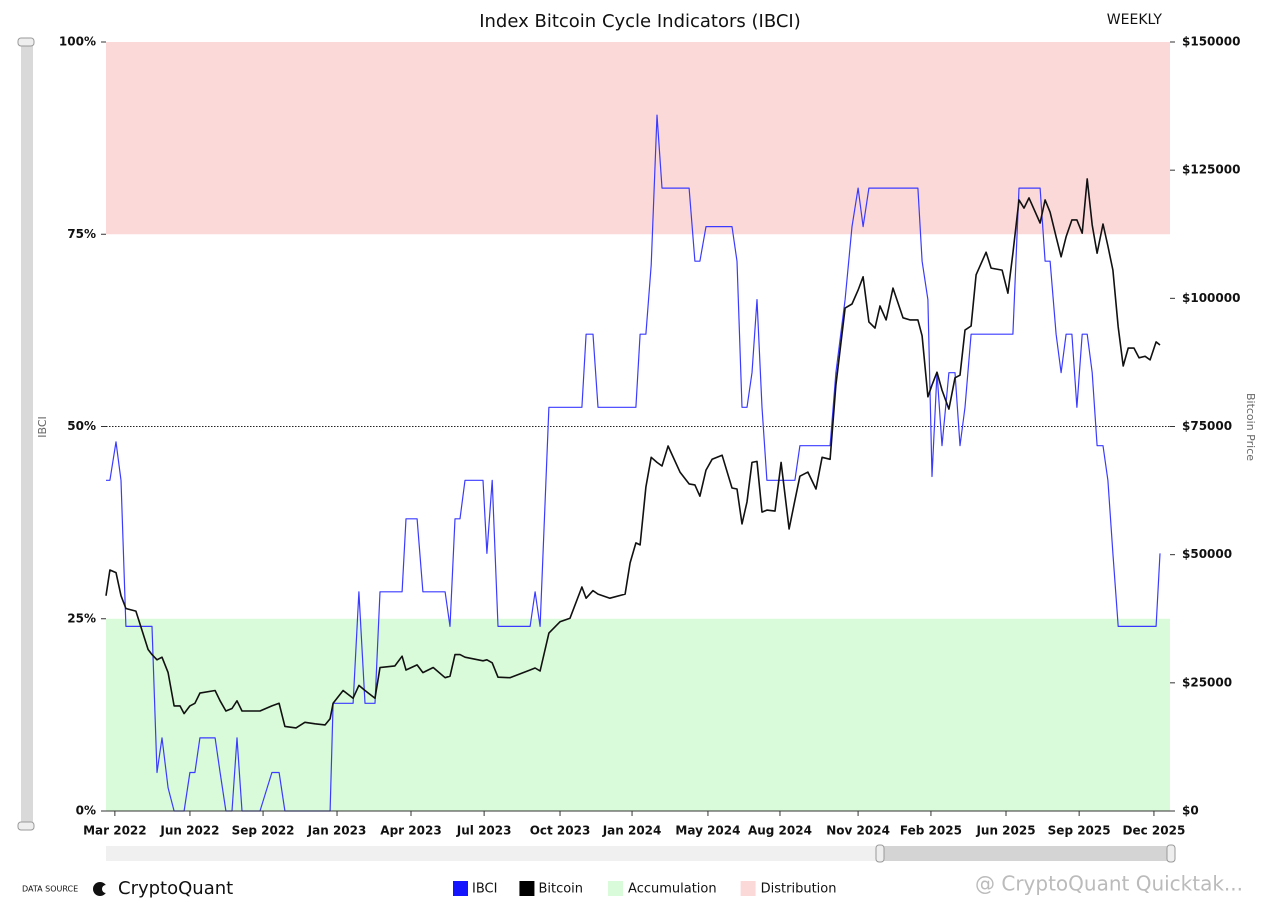 This screenshot has width=1280, height=910. What do you see at coordinates (858, 831) in the screenshot?
I see `x-tick-label: Nov 2024` at bounding box center [858, 831].